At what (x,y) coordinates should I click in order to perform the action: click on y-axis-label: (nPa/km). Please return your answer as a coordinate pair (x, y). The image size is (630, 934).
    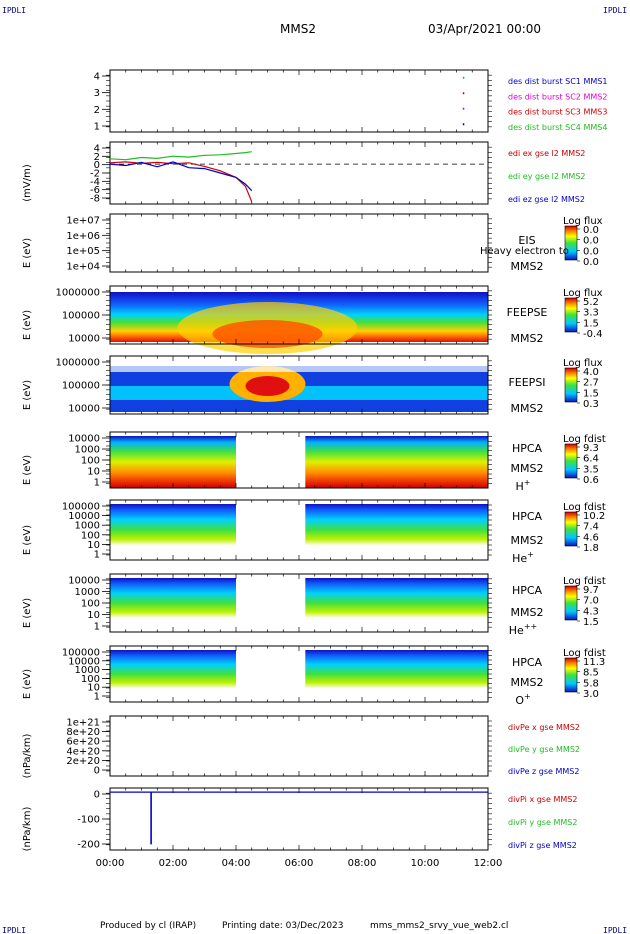
    Looking at the image, I should click on (27, 756).